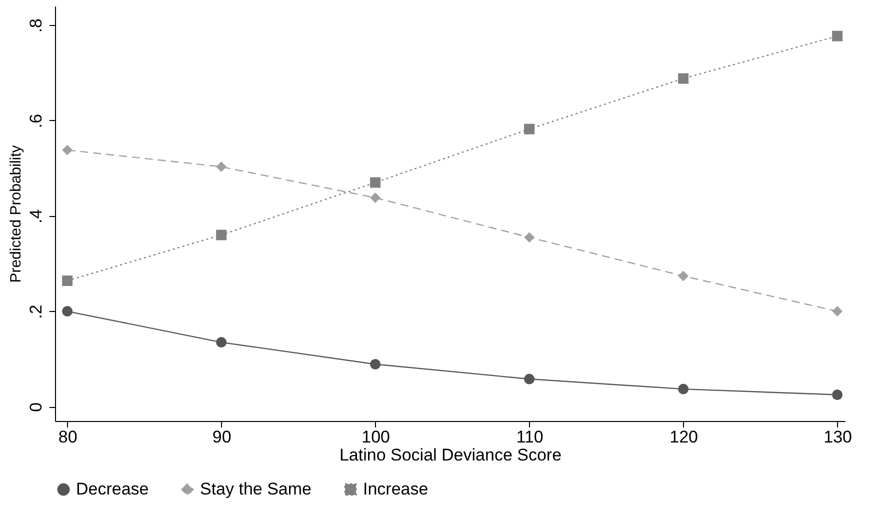 This screenshot has height=516, width=885. What do you see at coordinates (16, 213) in the screenshot?
I see `y-axis-title: Predicted Probability` at bounding box center [16, 213].